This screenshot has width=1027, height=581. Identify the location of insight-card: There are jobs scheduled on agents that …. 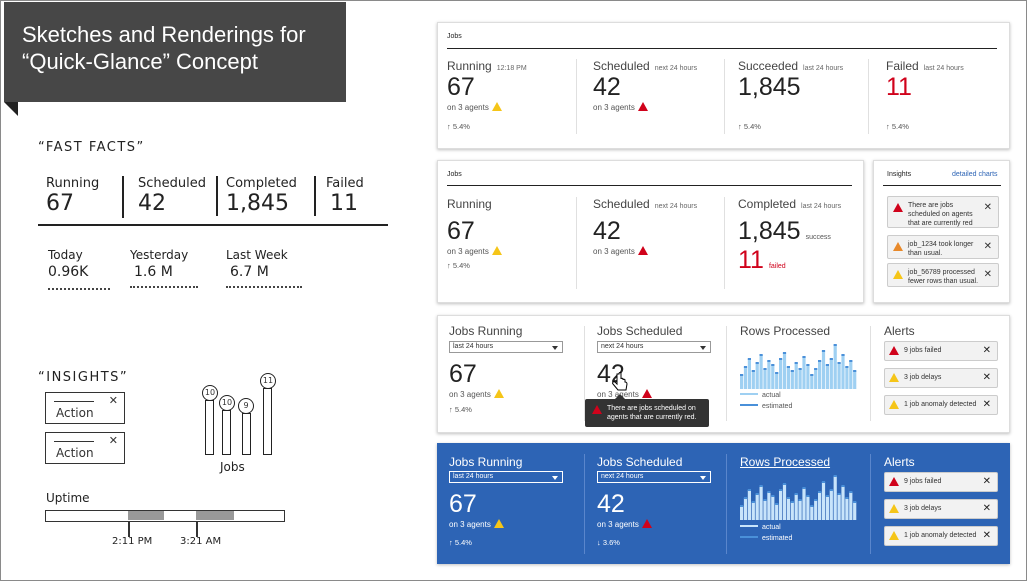
(943, 212).